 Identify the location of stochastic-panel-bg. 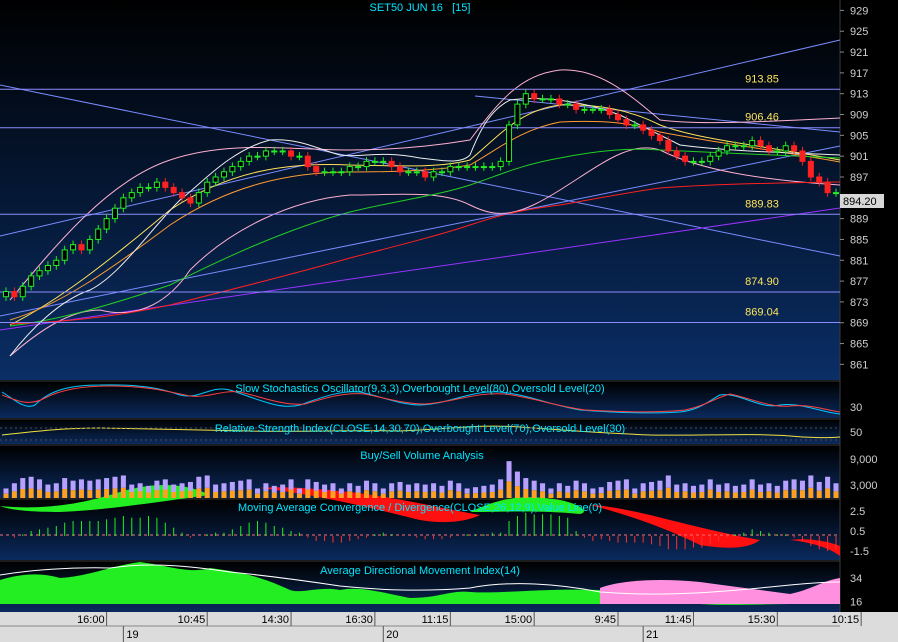
(420, 400).